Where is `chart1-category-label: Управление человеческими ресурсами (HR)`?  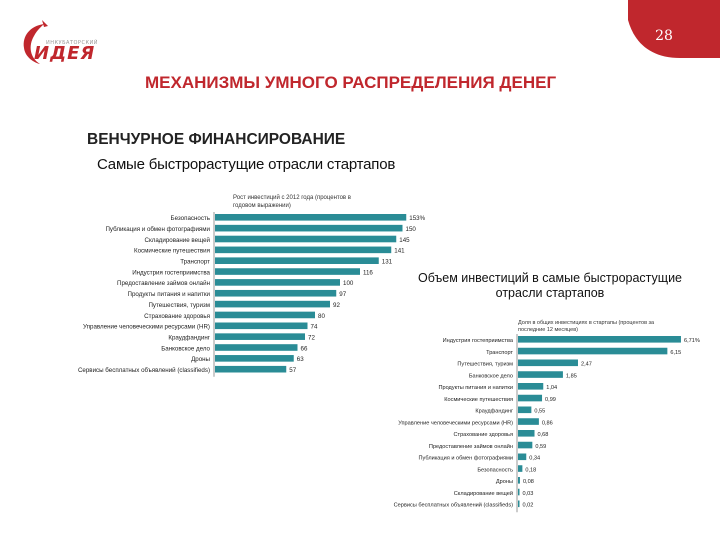 chart1-category-label: Управление человеческими ресурсами (HR) is located at coordinates (146, 327).